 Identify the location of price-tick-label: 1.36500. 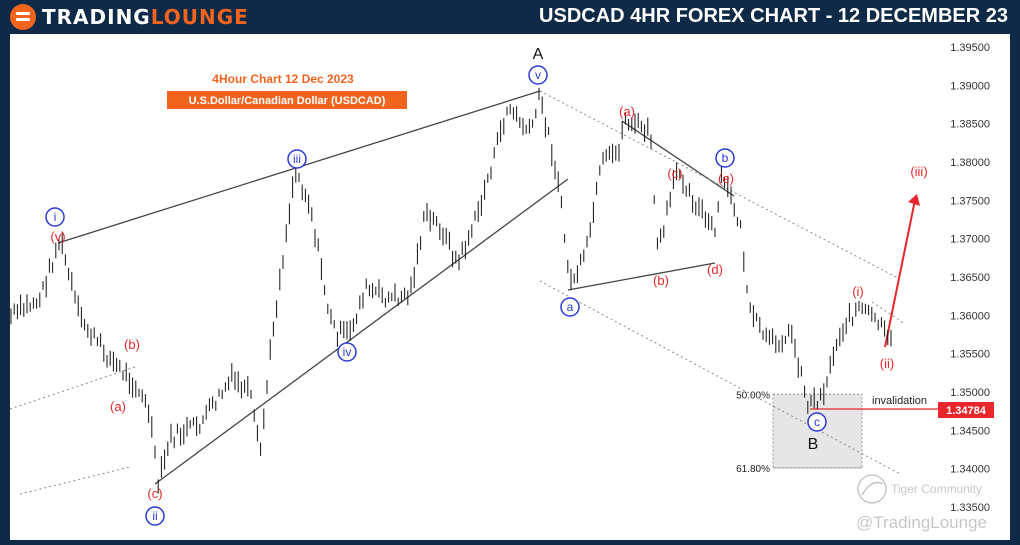
(970, 278).